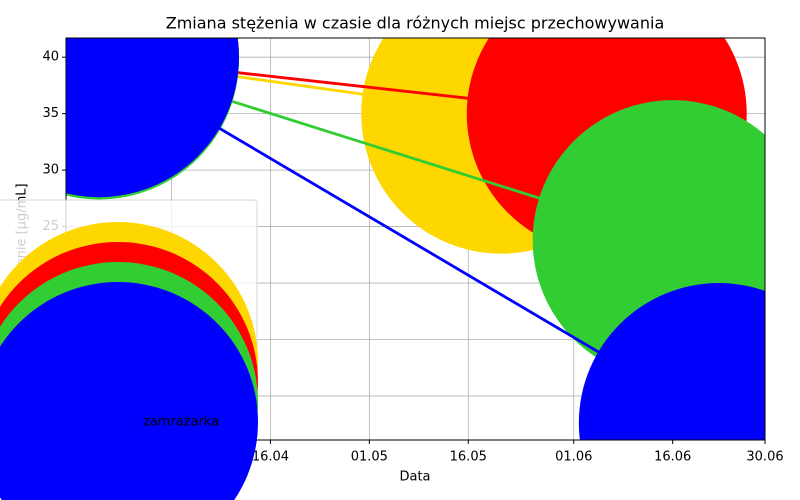  I want to click on x-tick-label: 01.06, so click(573, 457).